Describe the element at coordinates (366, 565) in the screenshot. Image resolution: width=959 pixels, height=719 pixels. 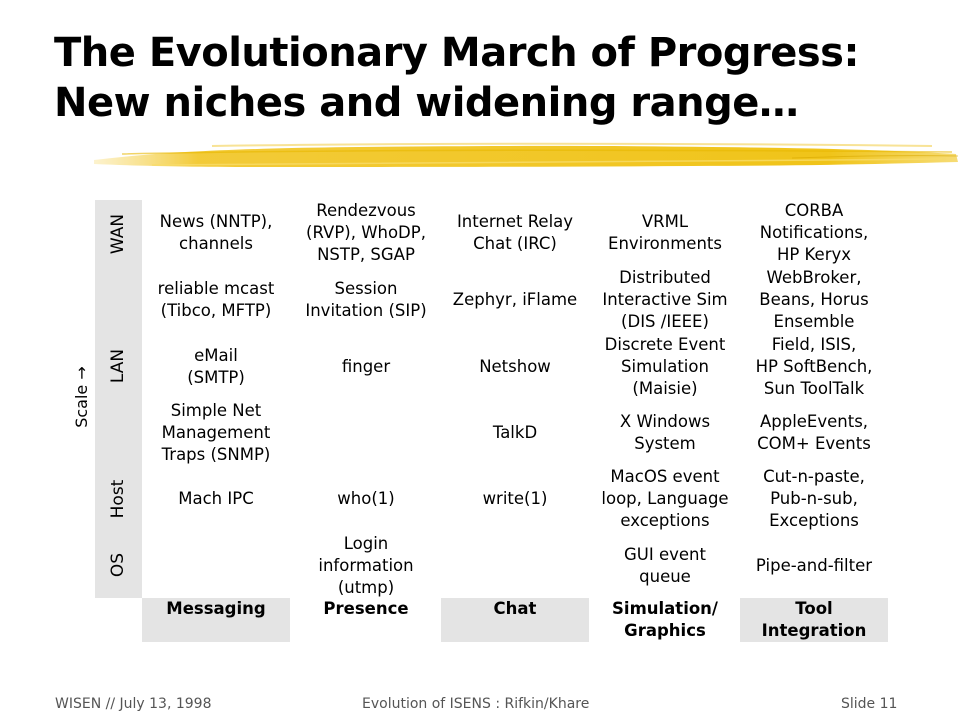
I see `table-cell: Login information (utmp)` at that location.